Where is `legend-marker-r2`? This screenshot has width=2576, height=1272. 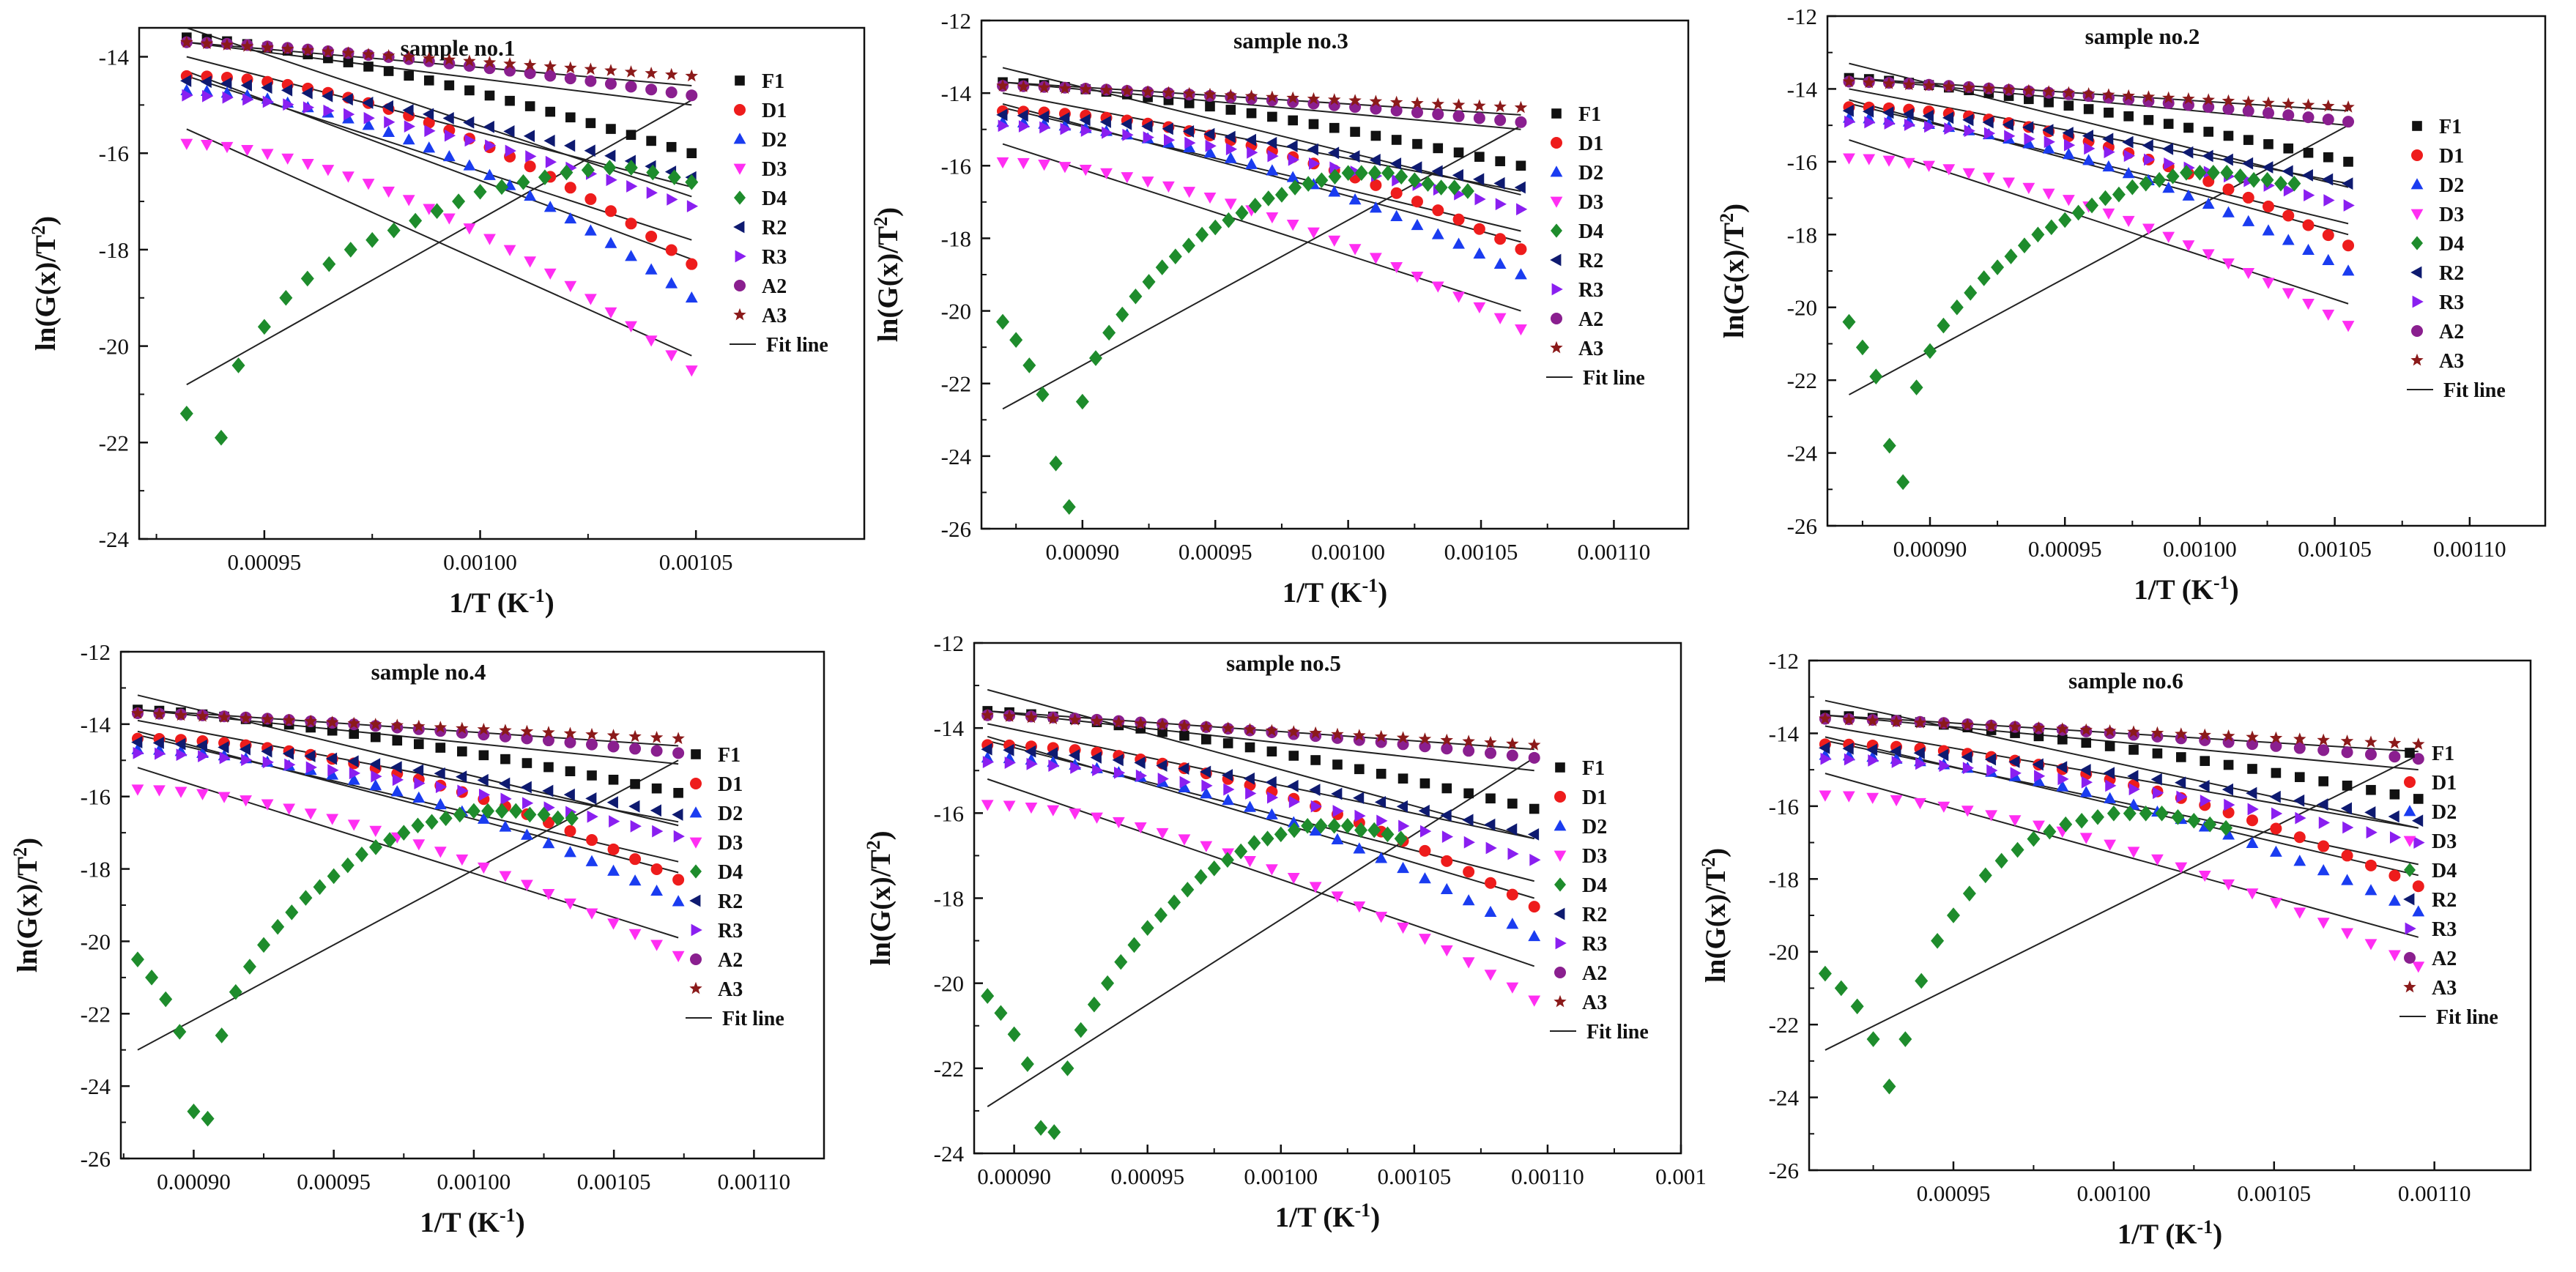 legend-marker-r2 is located at coordinates (695, 900).